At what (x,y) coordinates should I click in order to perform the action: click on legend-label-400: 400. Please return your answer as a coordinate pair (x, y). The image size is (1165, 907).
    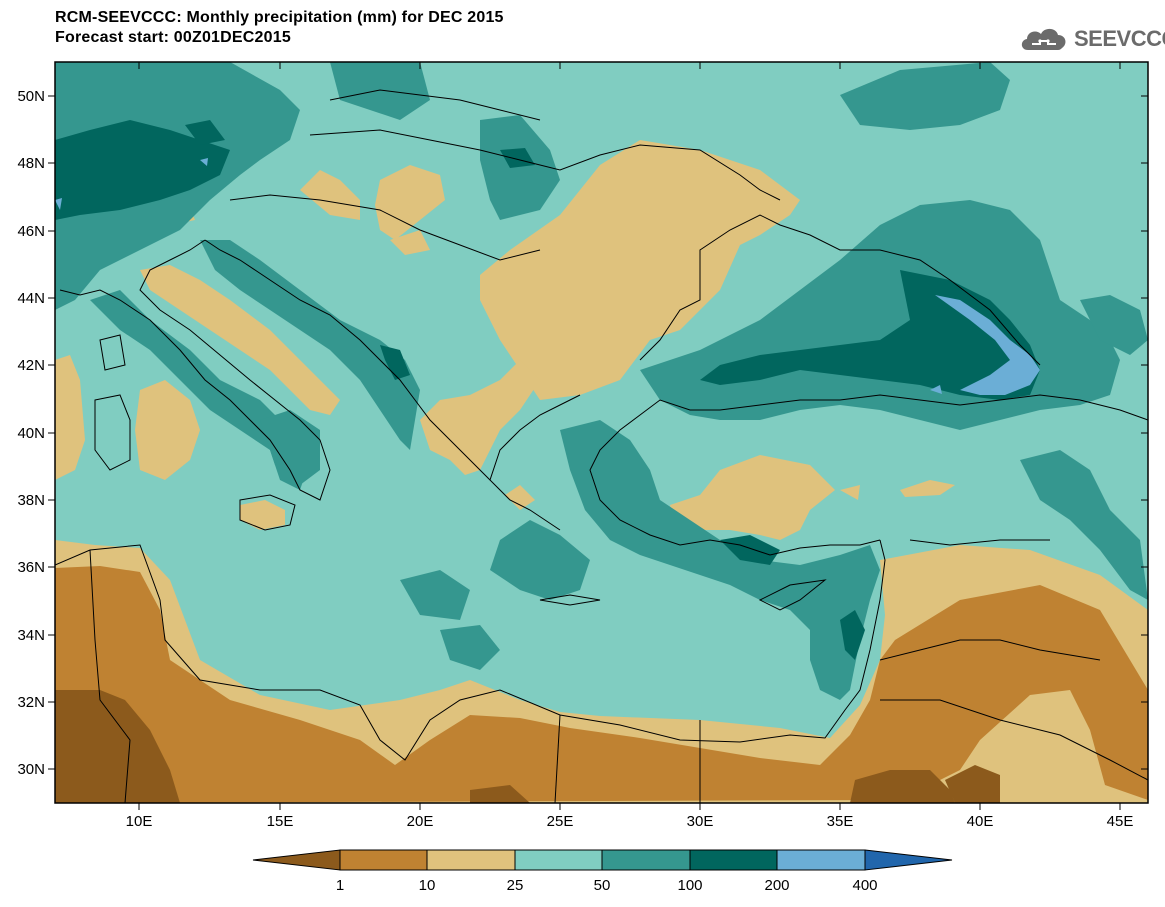
    Looking at the image, I should click on (864, 885).